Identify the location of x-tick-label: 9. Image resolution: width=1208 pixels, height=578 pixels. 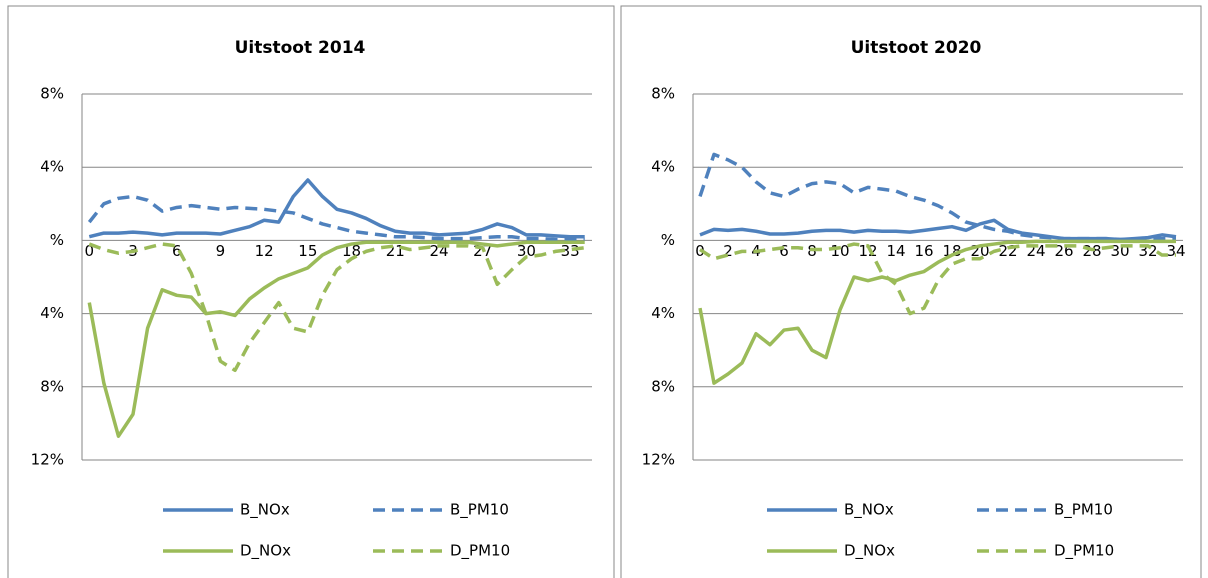
(221, 251).